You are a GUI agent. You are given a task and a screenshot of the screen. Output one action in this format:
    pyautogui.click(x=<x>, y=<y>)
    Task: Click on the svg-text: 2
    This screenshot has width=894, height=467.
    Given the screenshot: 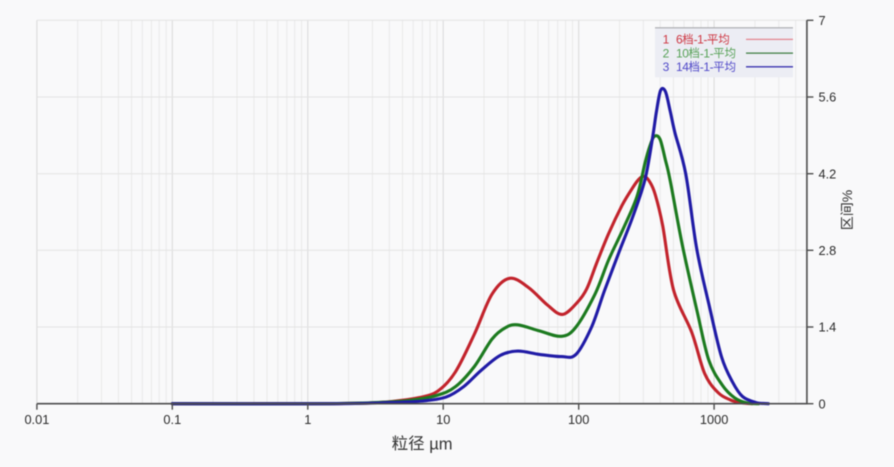 What is the action you would take?
    pyautogui.click(x=666, y=53)
    